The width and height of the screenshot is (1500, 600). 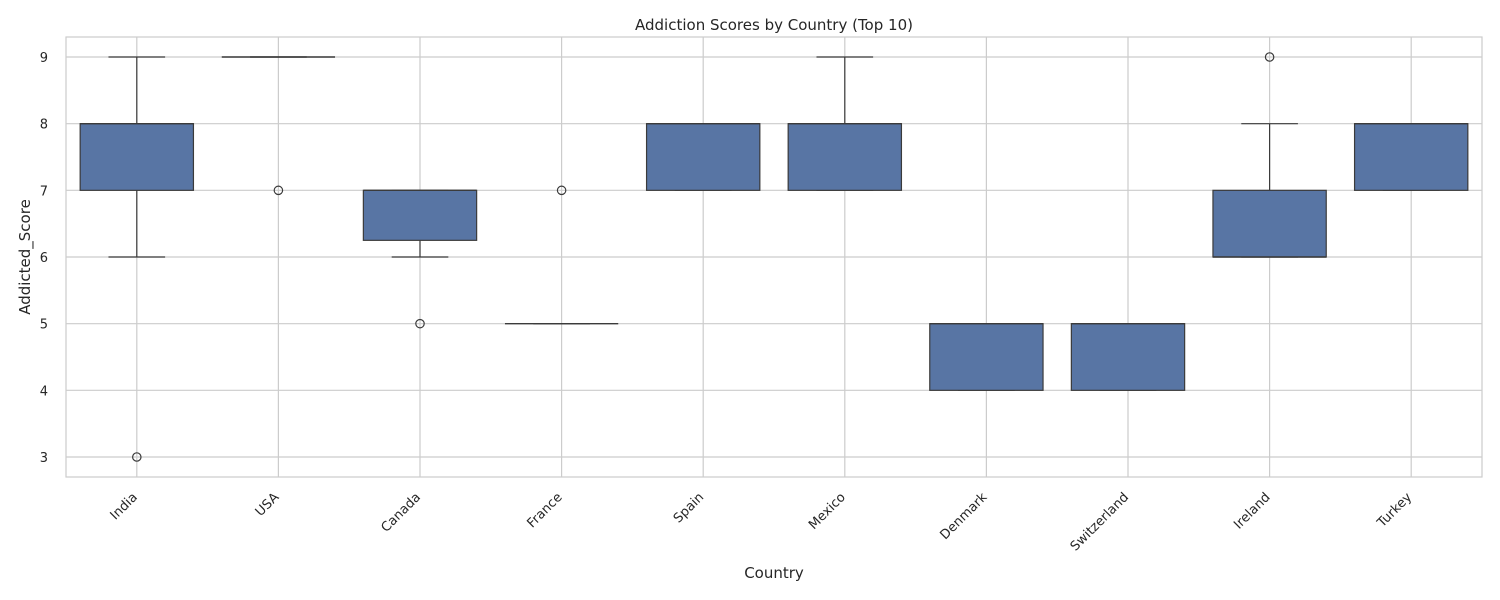 What do you see at coordinates (544, 510) in the screenshot?
I see `x-tick-label: France` at bounding box center [544, 510].